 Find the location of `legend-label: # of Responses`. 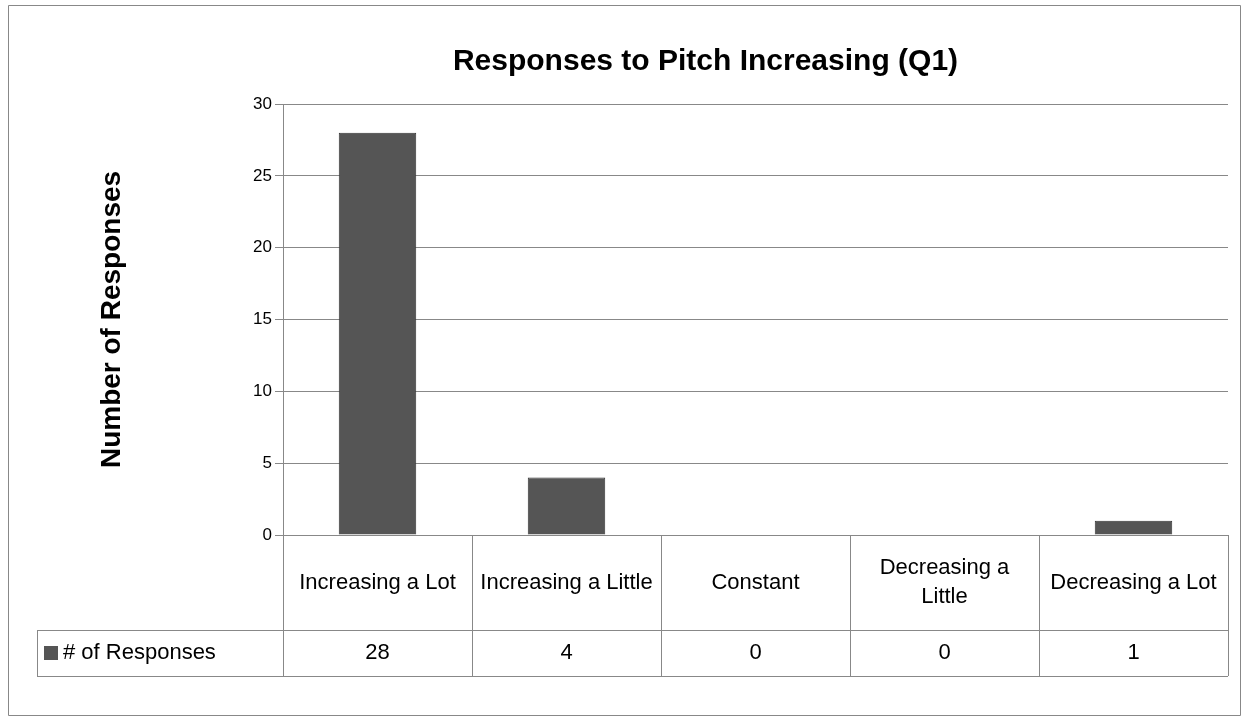

legend-label: # of Responses is located at coordinates (139, 652).